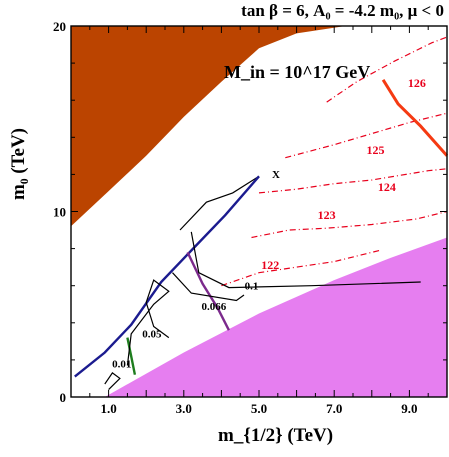  Describe the element at coordinates (152, 335) in the screenshot. I see `dm-label-0_05: 0.05` at that location.